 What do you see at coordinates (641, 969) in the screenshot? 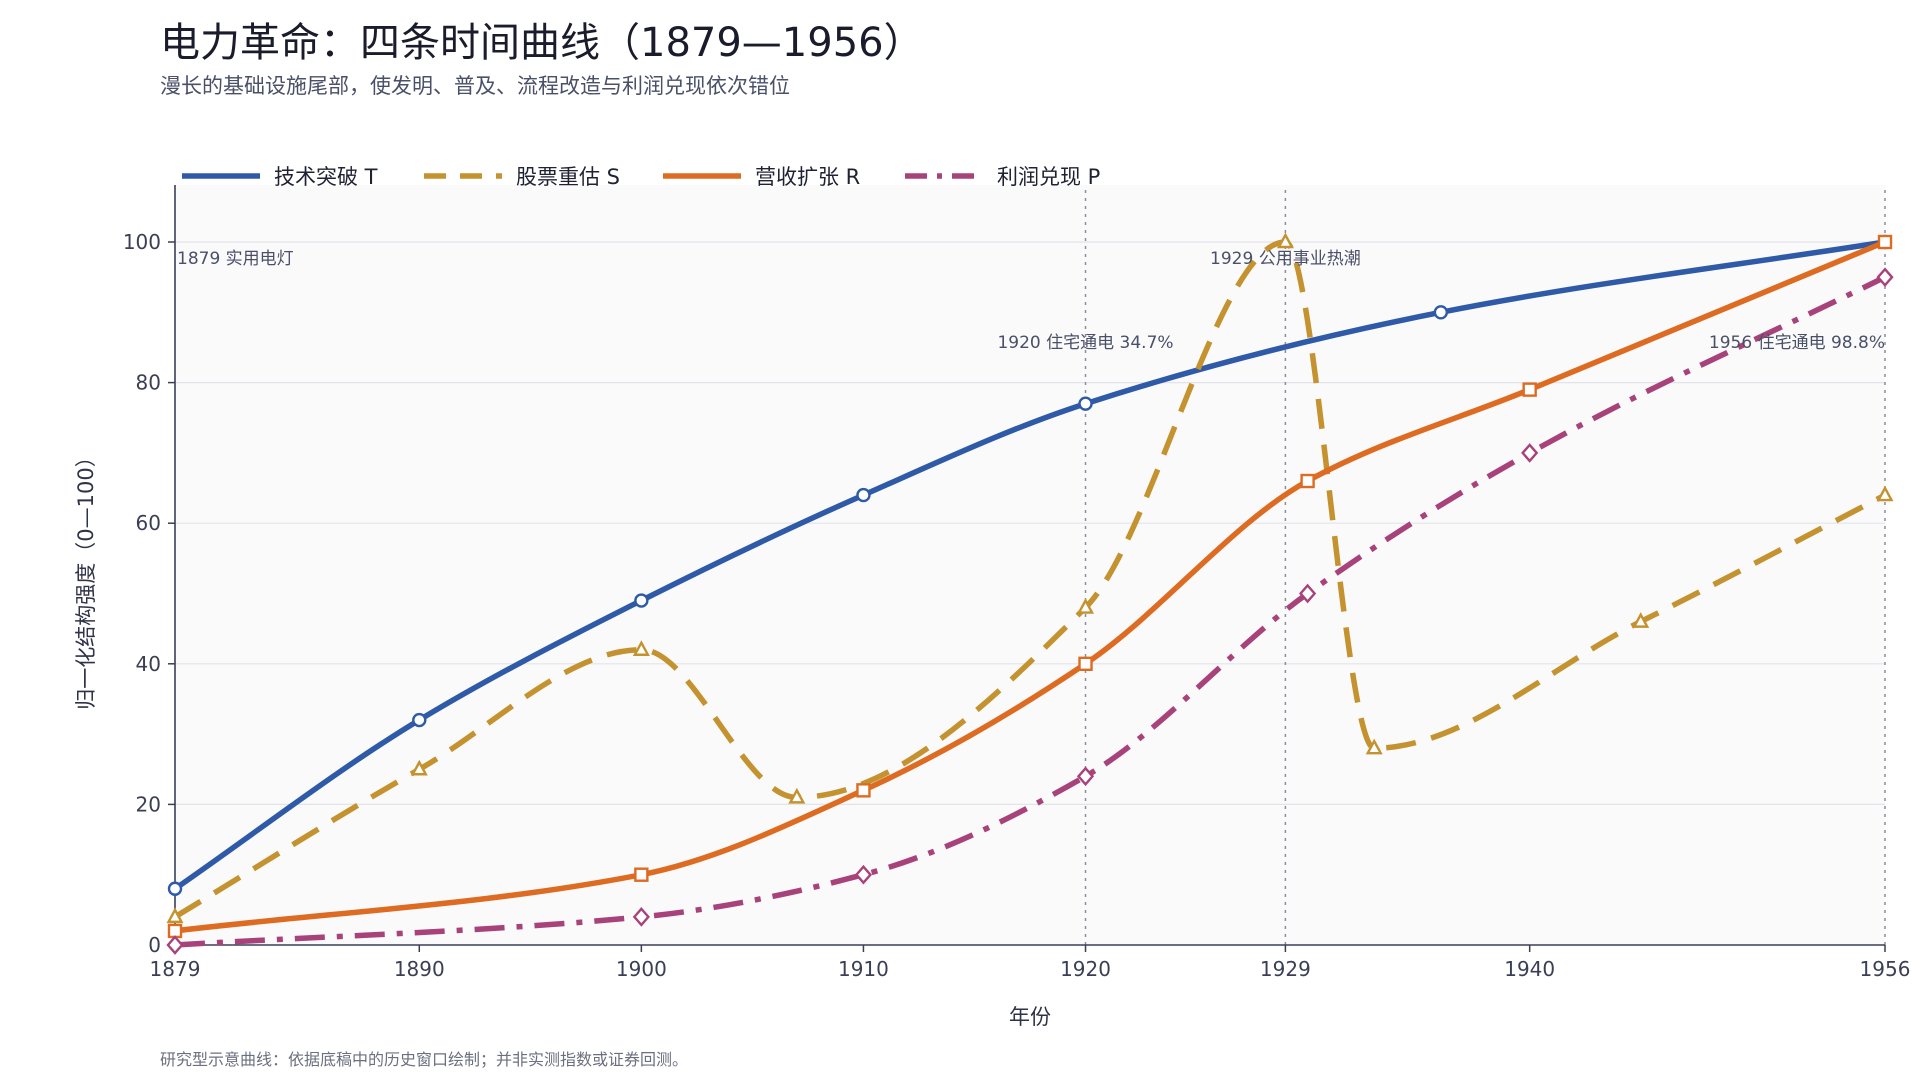
I see `x-tick-label: 1900` at bounding box center [641, 969].